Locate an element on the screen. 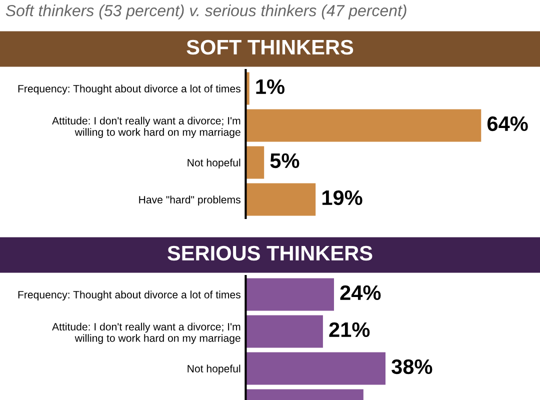  chart-subtitle: Soft thinkers (53 percent) v. serious thinkers (47 percent) is located at coordinates (206, 12).